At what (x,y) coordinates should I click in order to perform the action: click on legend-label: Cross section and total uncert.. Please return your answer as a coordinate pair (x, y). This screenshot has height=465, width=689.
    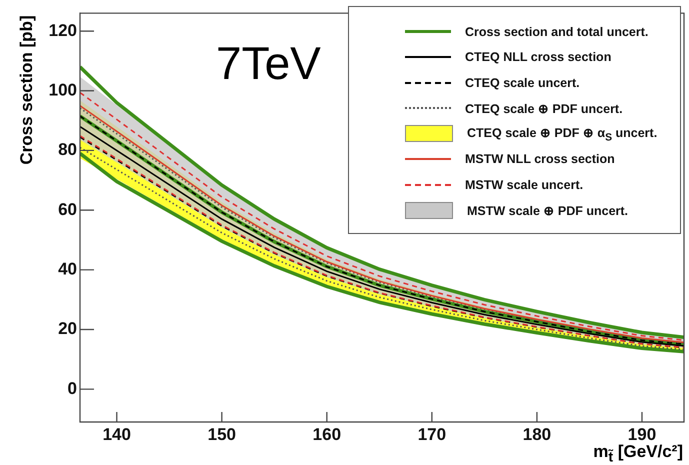
    Looking at the image, I should click on (556, 31).